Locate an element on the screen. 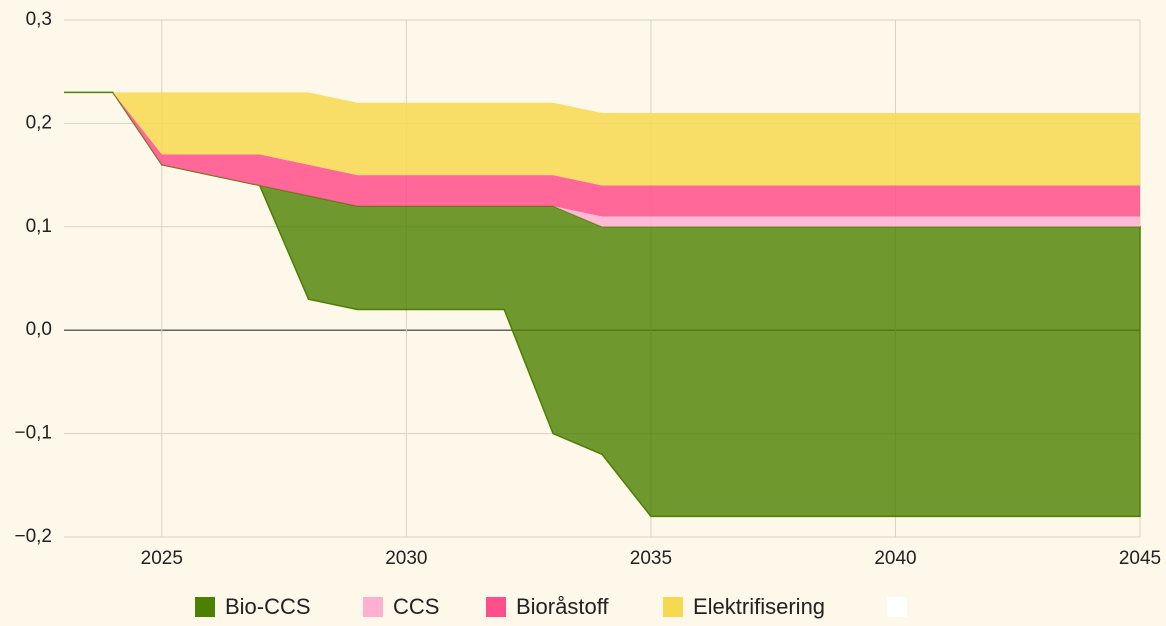 This screenshot has height=626, width=1166. y-tick-label: 0,3 is located at coordinates (39, 19).